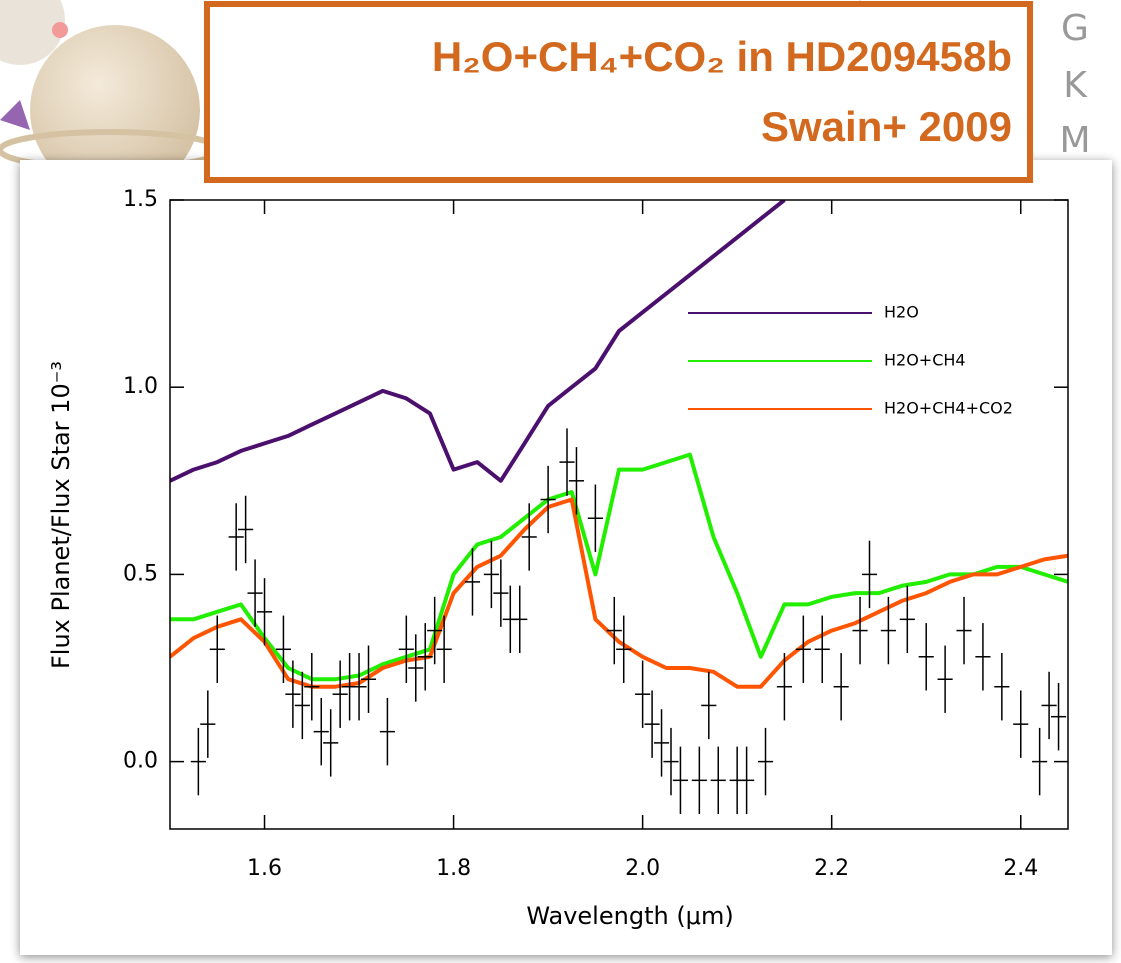  Describe the element at coordinates (1074, 140) in the screenshot. I see `spectral-class: M` at that location.